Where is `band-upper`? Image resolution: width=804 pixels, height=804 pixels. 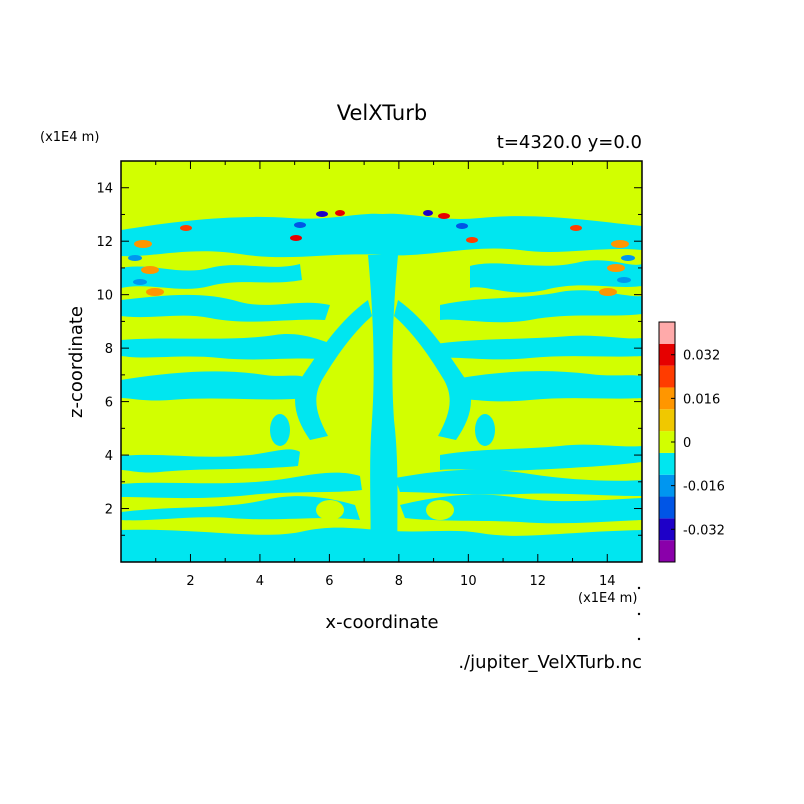 band-upper is located at coordinates (211, 276).